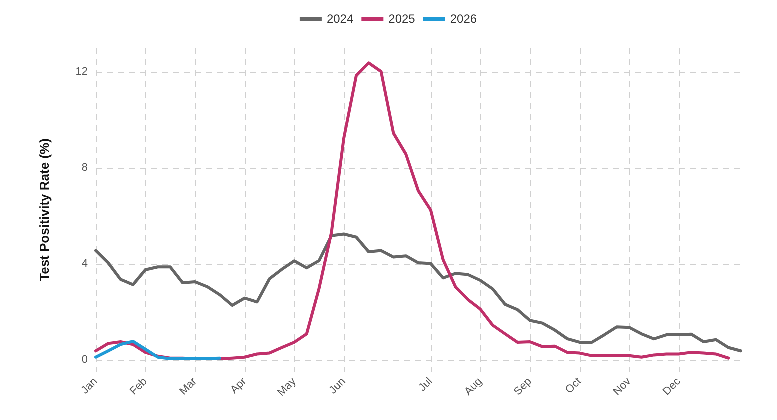 The width and height of the screenshot is (777, 420). What do you see at coordinates (622, 386) in the screenshot?
I see `x-tick-label: Nov` at bounding box center [622, 386].